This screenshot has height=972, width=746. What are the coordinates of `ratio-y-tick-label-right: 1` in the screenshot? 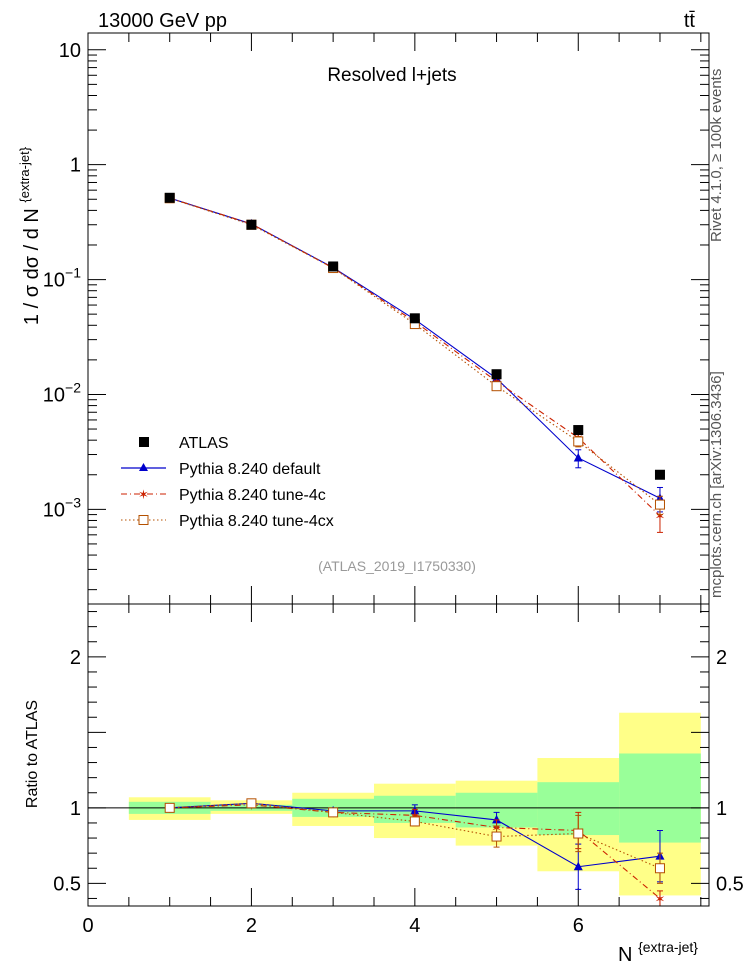 It's located at (721, 809).